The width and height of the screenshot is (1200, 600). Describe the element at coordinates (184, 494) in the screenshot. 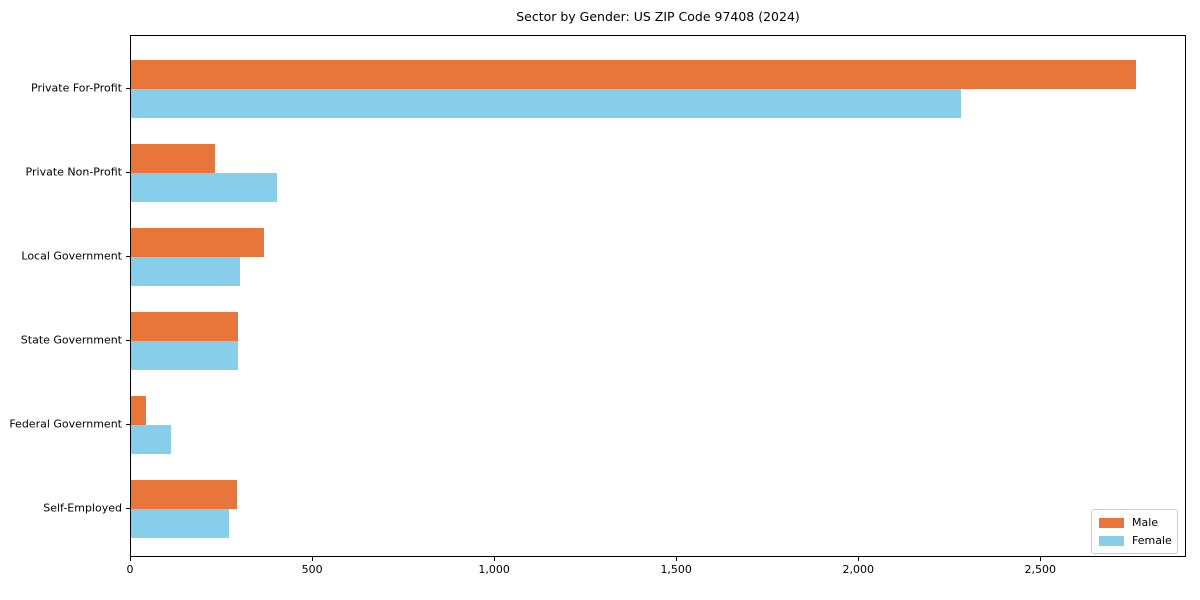

I see `bar-male-self-employed` at that location.